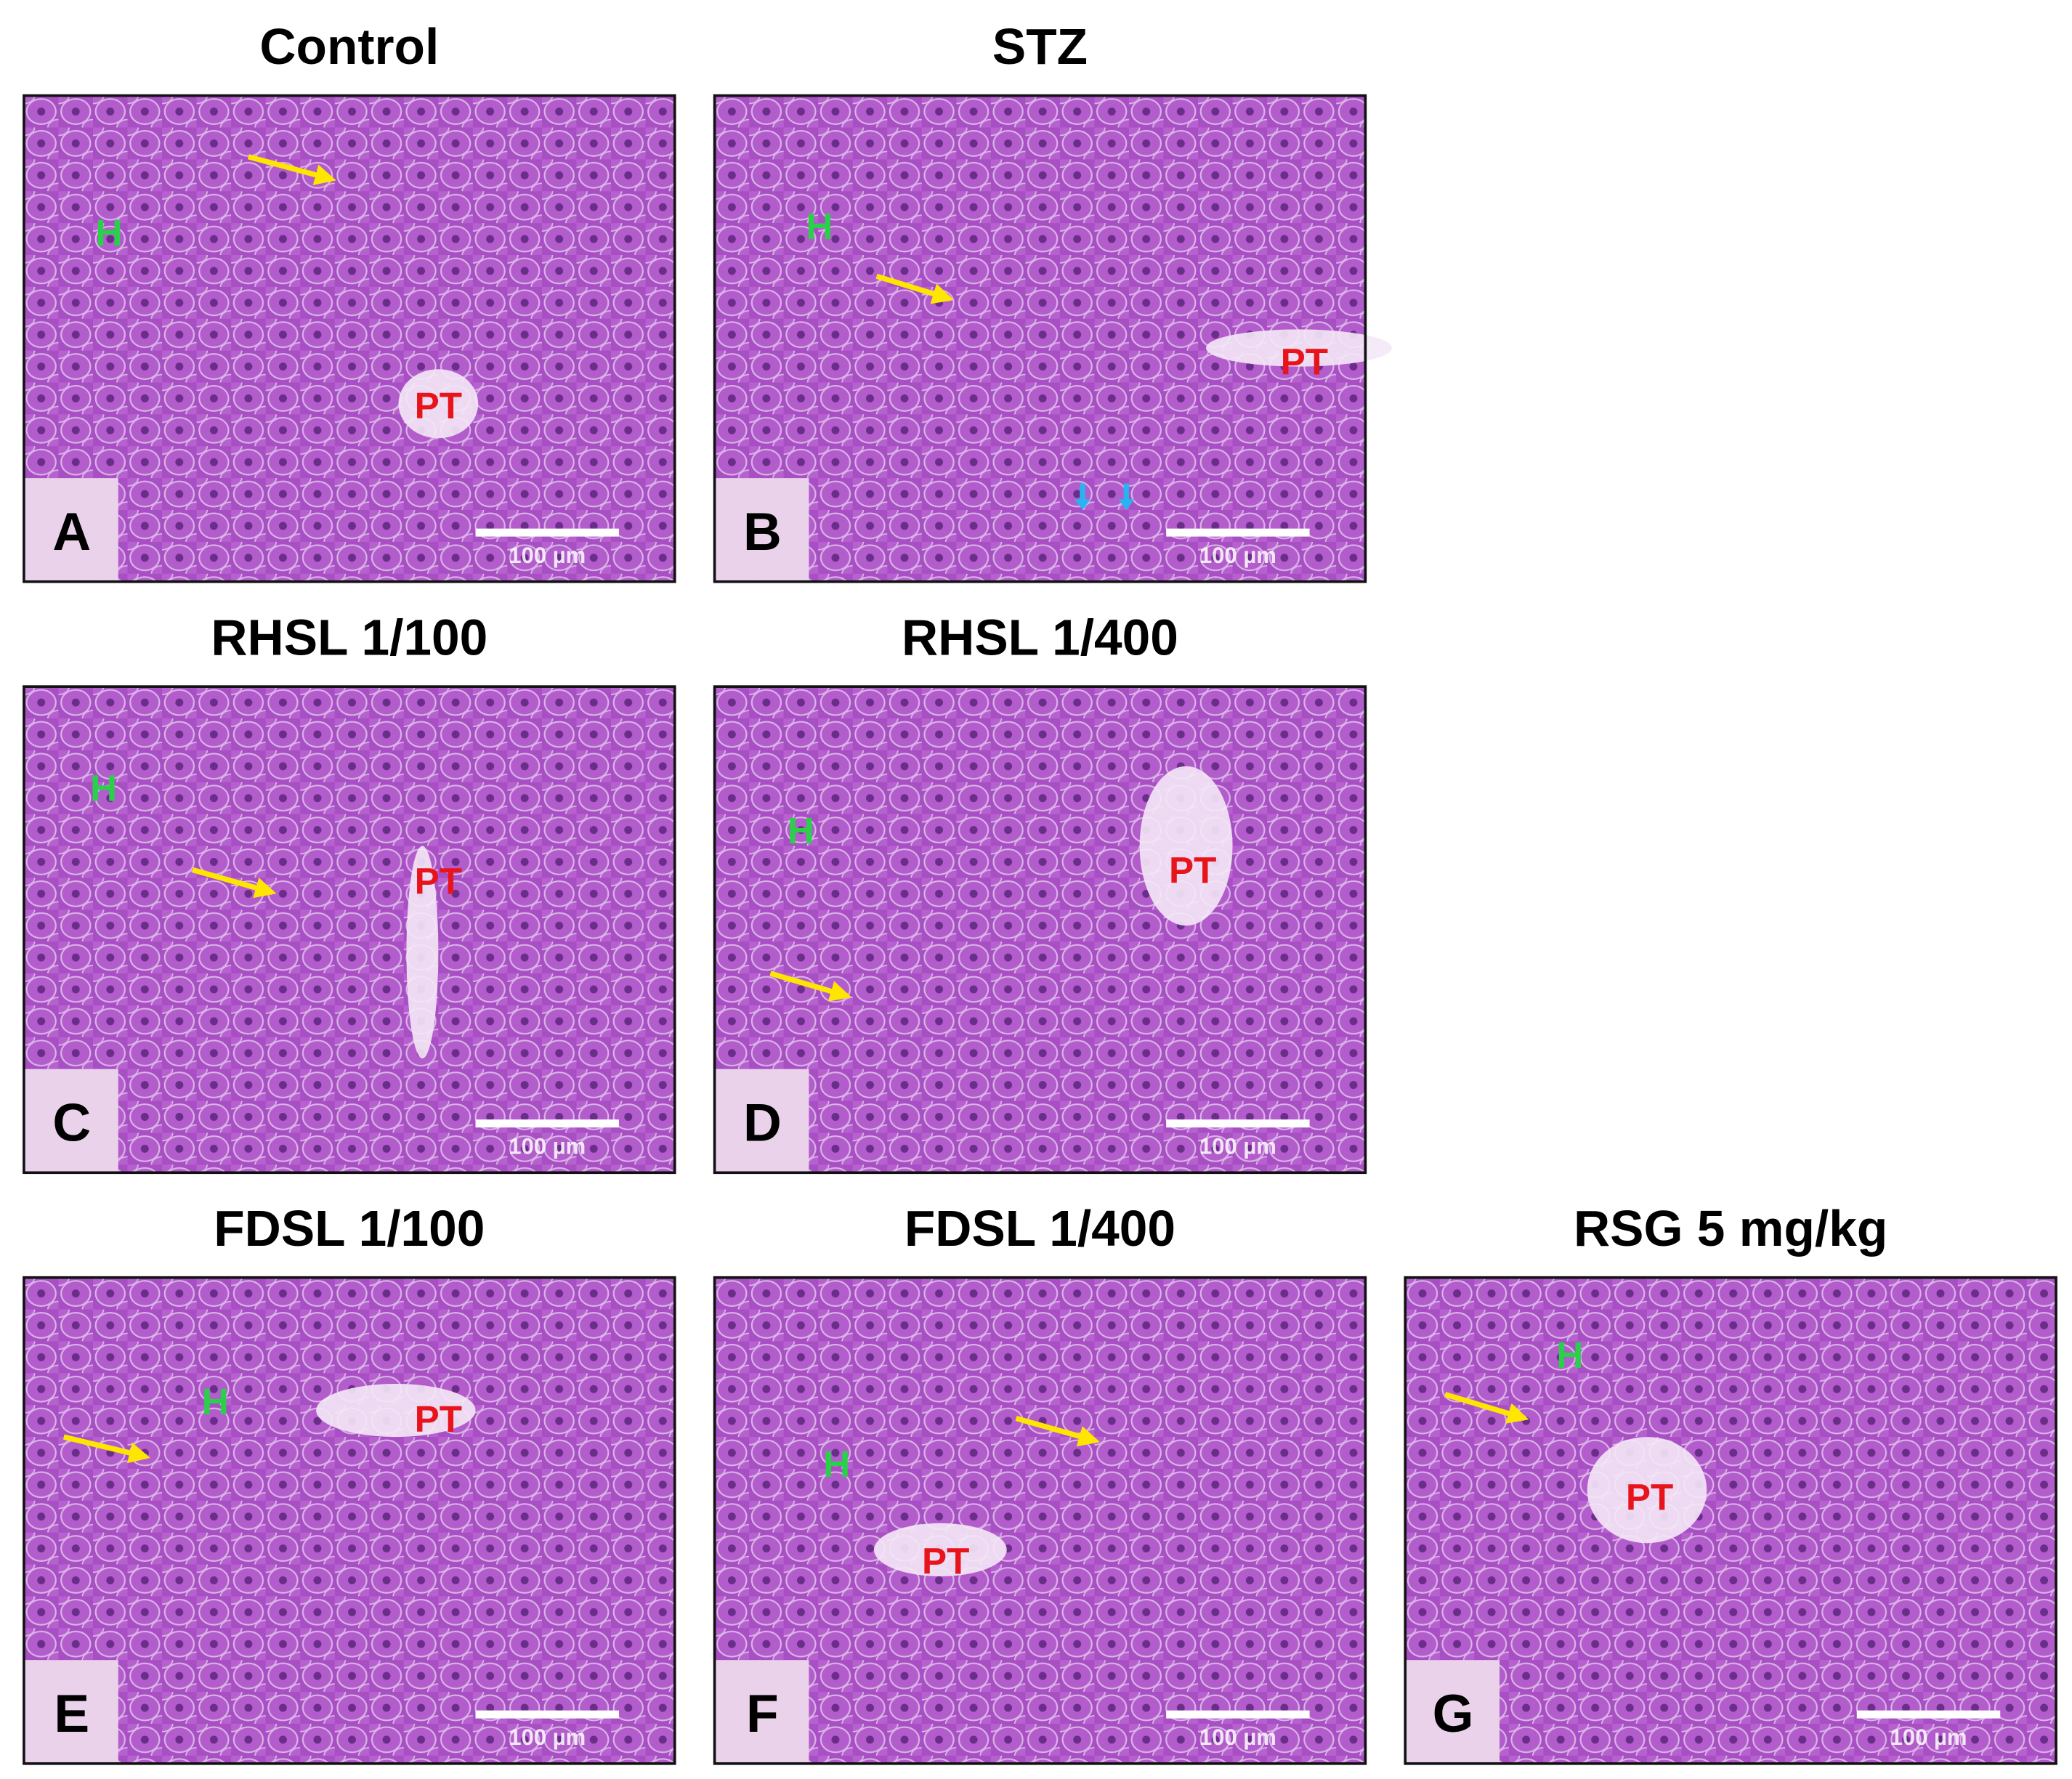 The image size is (2072, 1779). Describe the element at coordinates (1040, 1228) in the screenshot. I see `panel-title: FDSL 1/400` at that location.